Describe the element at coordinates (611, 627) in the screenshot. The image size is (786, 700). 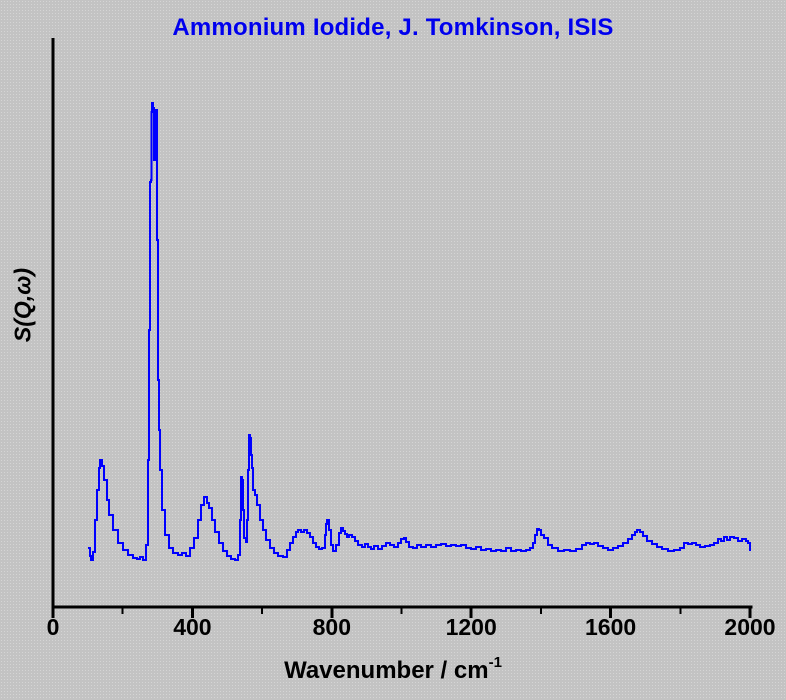
I see `x-tick-label-1600: 1600` at that location.